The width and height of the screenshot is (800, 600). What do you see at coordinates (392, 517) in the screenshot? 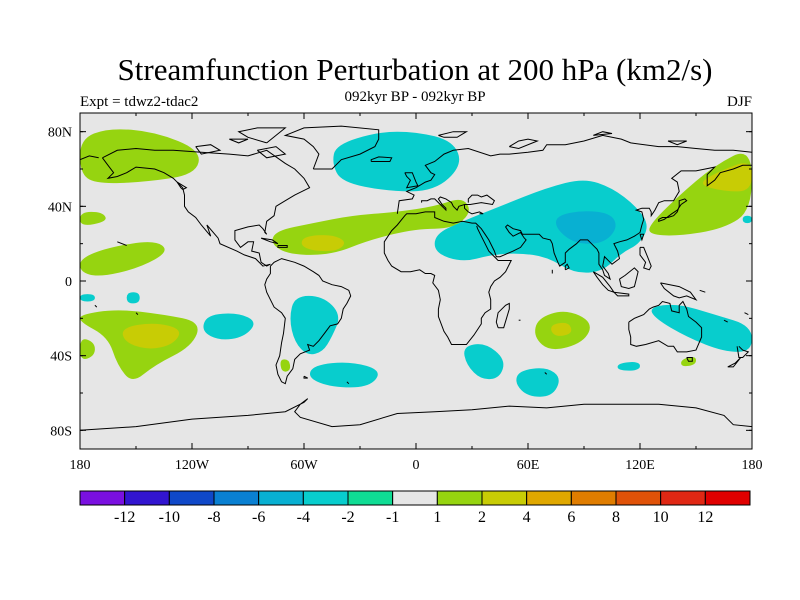
I see `colorbar-label: -1` at bounding box center [392, 517].